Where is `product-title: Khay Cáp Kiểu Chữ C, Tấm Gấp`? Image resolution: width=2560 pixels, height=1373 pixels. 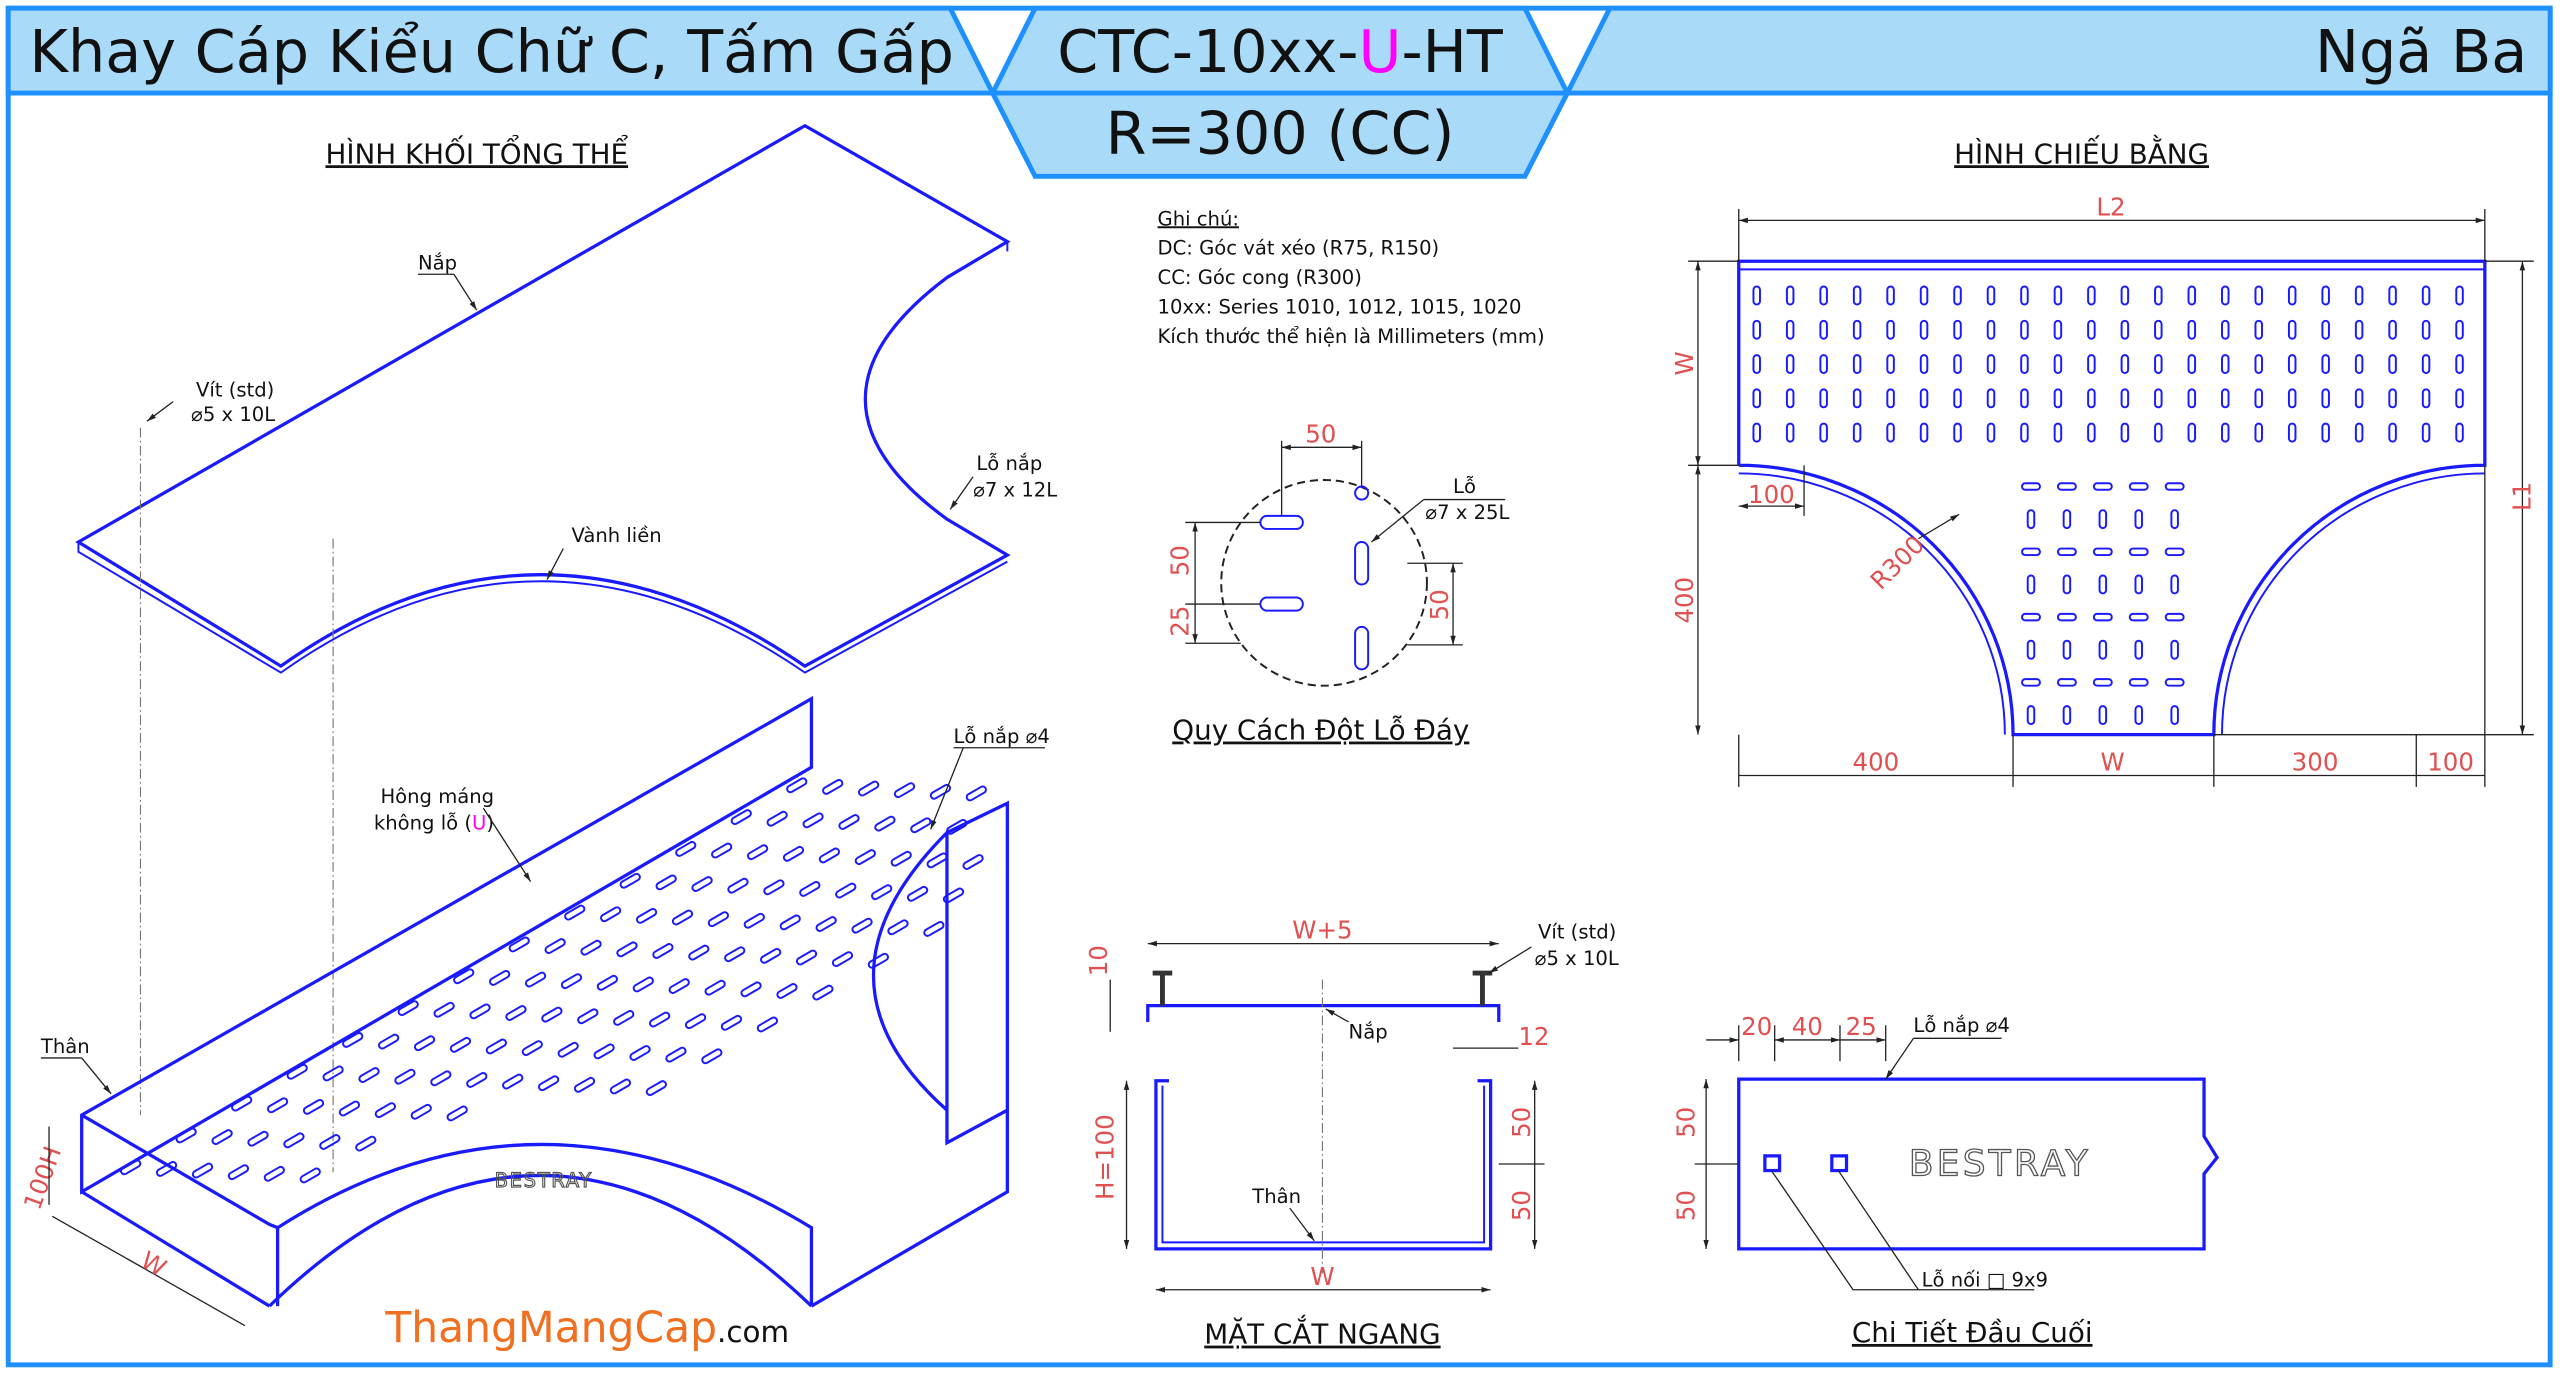
product-title: Khay Cáp Kiểu Chữ C, Tấm Gấp is located at coordinates (491, 51).